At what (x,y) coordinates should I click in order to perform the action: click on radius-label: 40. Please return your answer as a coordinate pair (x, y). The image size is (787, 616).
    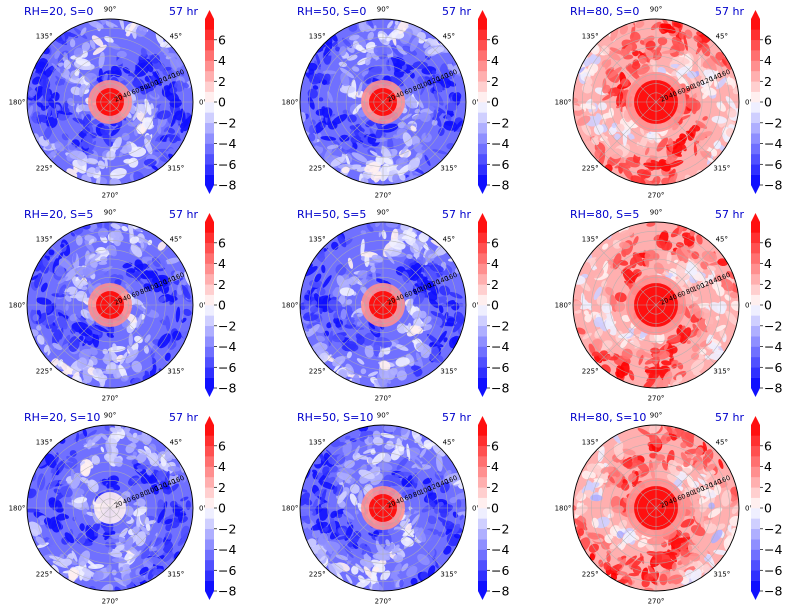
    Looking at the image, I should click on (400, 95).